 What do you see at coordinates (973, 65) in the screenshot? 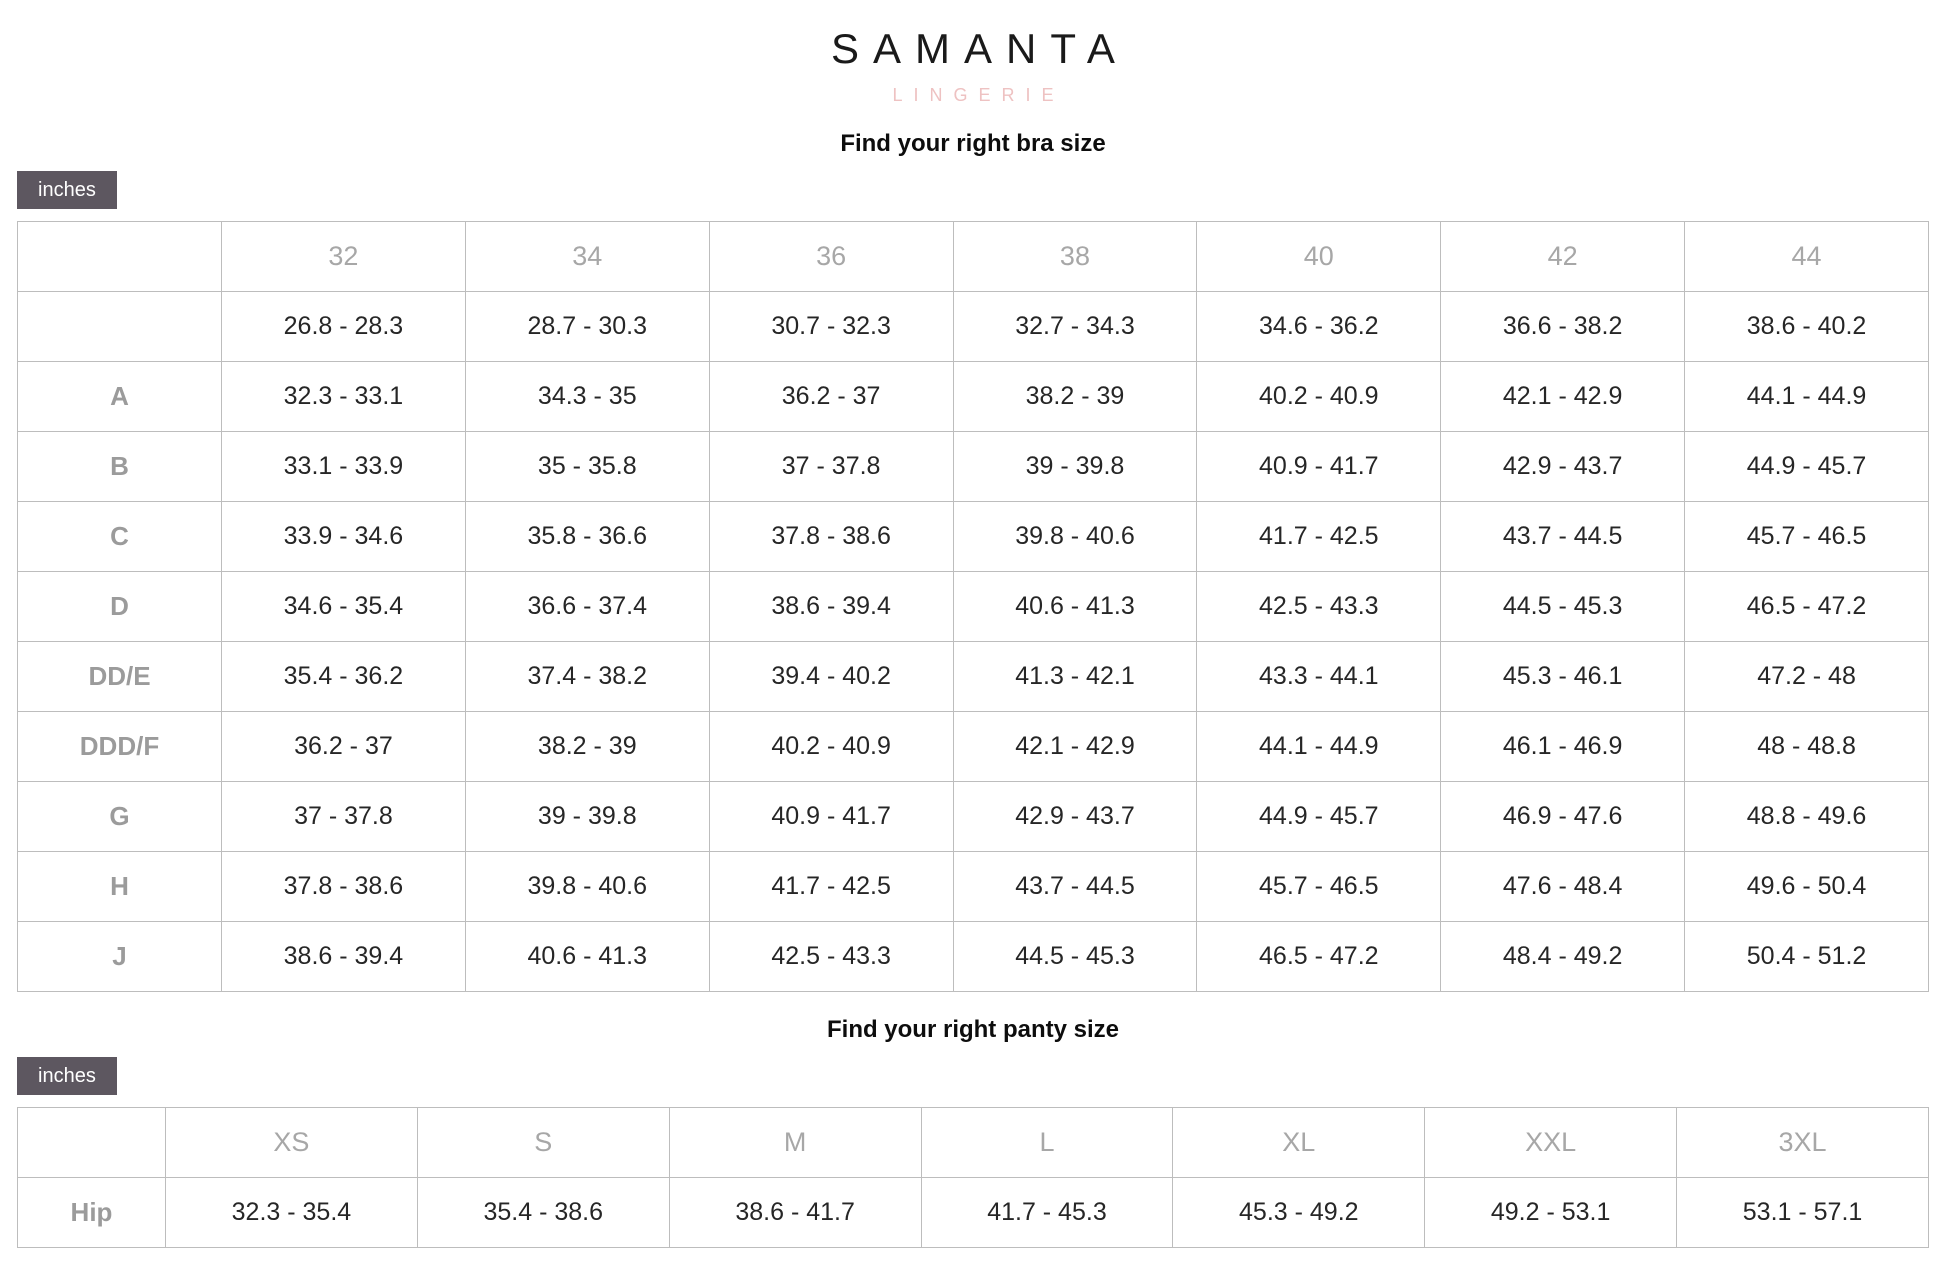
I see `brand-header: SAMANTA LINGERIE` at bounding box center [973, 65].